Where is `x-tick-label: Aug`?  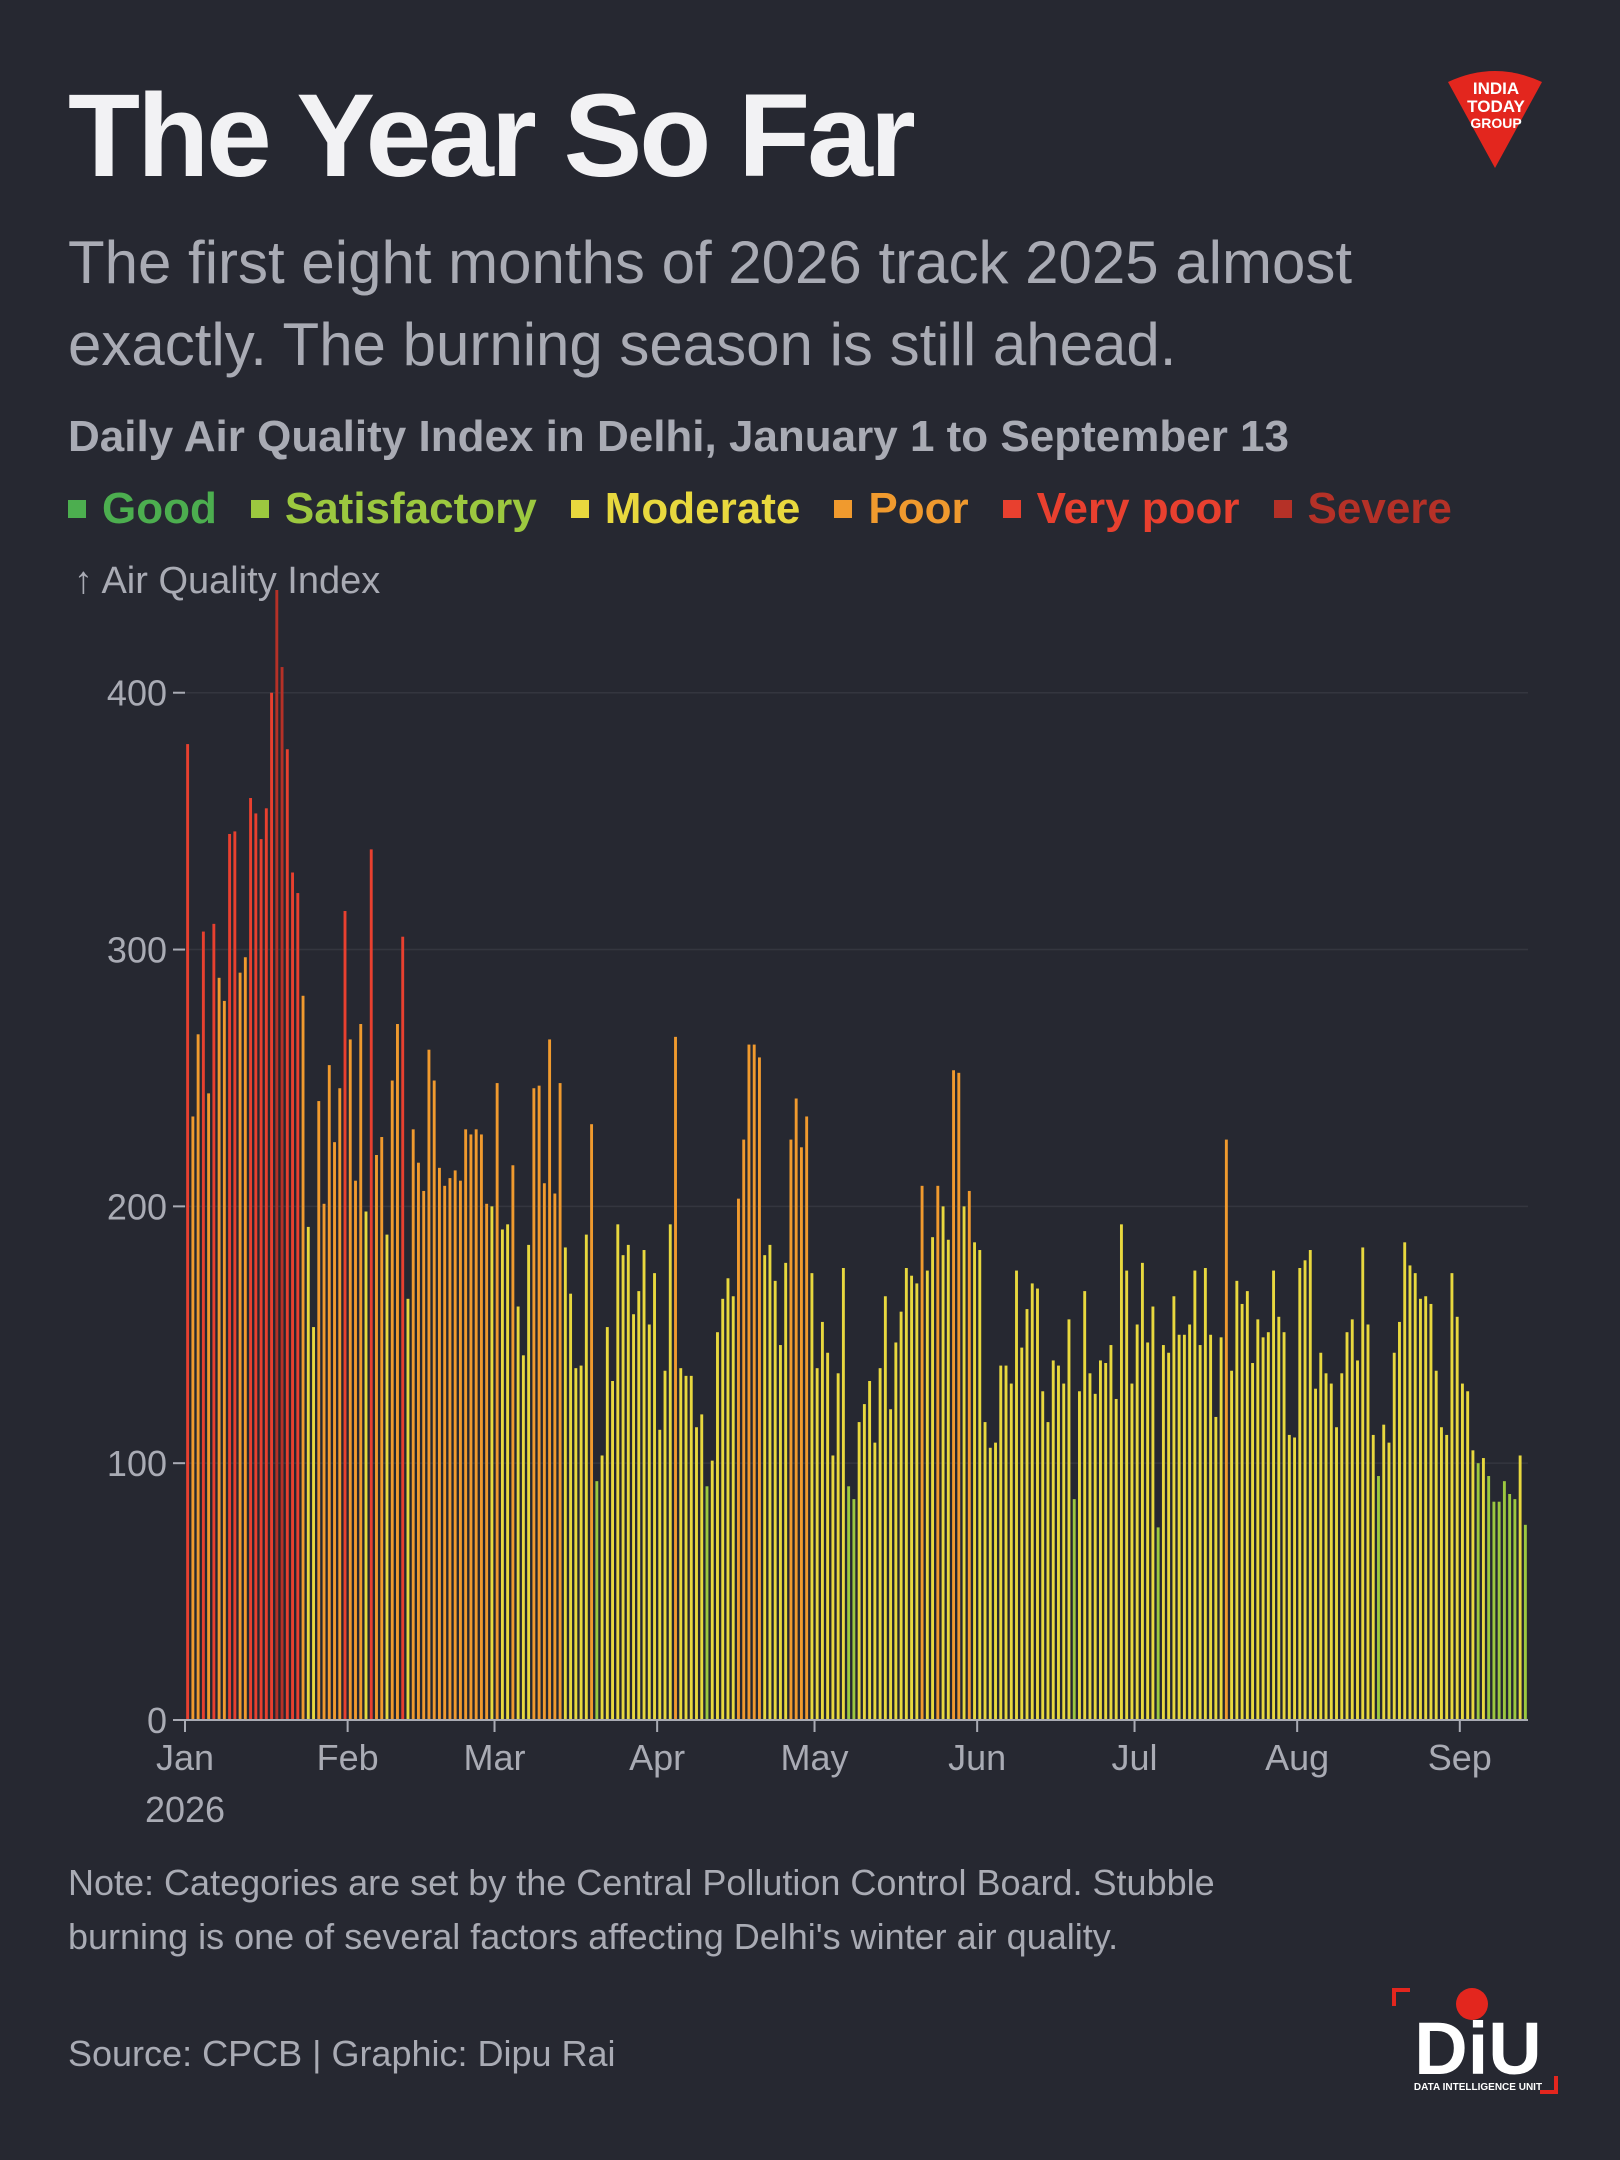
x-tick-label: Aug is located at coordinates (1297, 1757).